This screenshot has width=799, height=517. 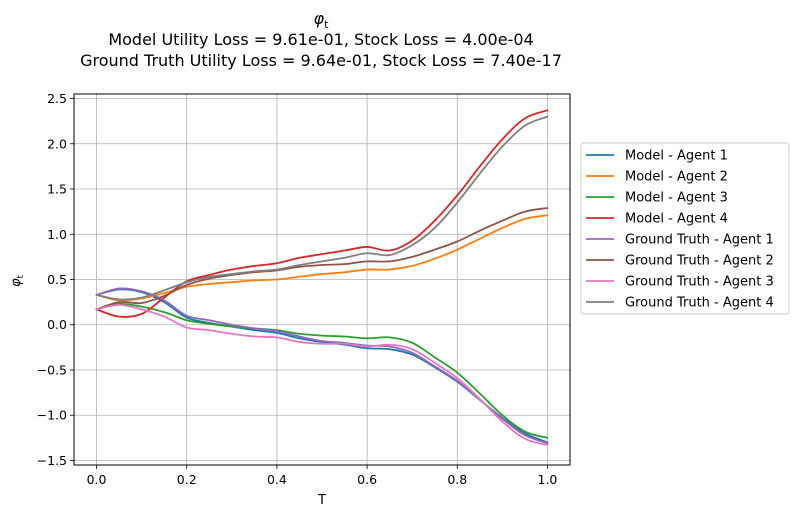 What do you see at coordinates (52, 369) in the screenshot?
I see `y-tick-label: −0.5` at bounding box center [52, 369].